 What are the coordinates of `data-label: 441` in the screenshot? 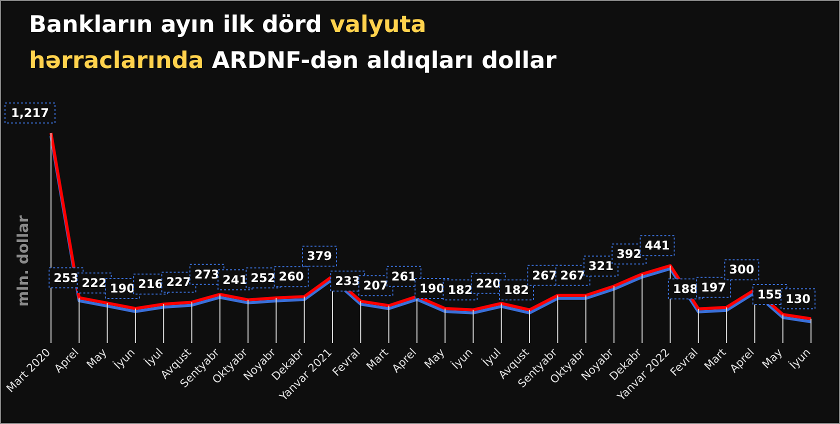 It's located at (657, 245).